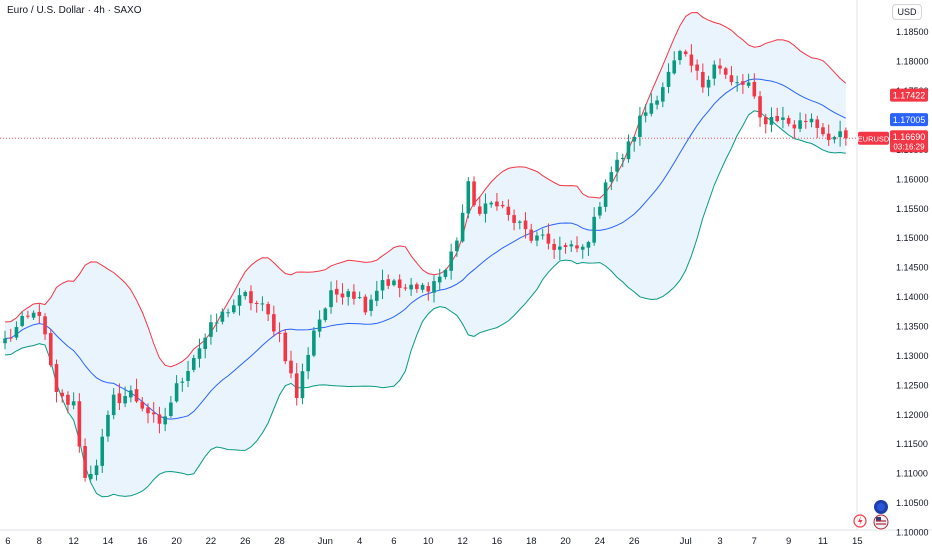  What do you see at coordinates (245, 541) in the screenshot?
I see `x-tick-label: 26` at bounding box center [245, 541].